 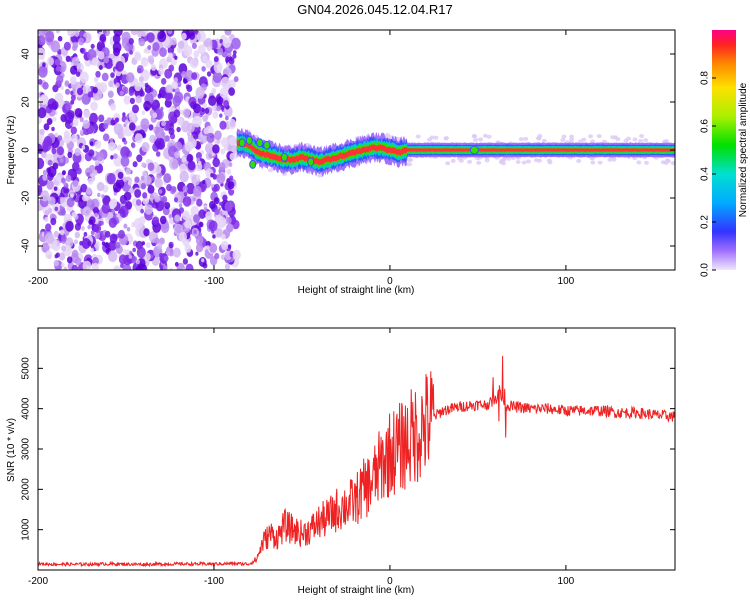 What do you see at coordinates (38, 581) in the screenshot?
I see `x-tick-label: -200` at bounding box center [38, 581].